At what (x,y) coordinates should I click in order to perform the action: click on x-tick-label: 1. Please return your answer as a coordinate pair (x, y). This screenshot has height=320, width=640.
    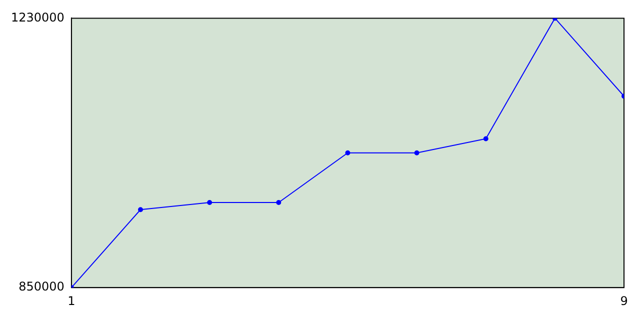
    Looking at the image, I should click on (72, 301).